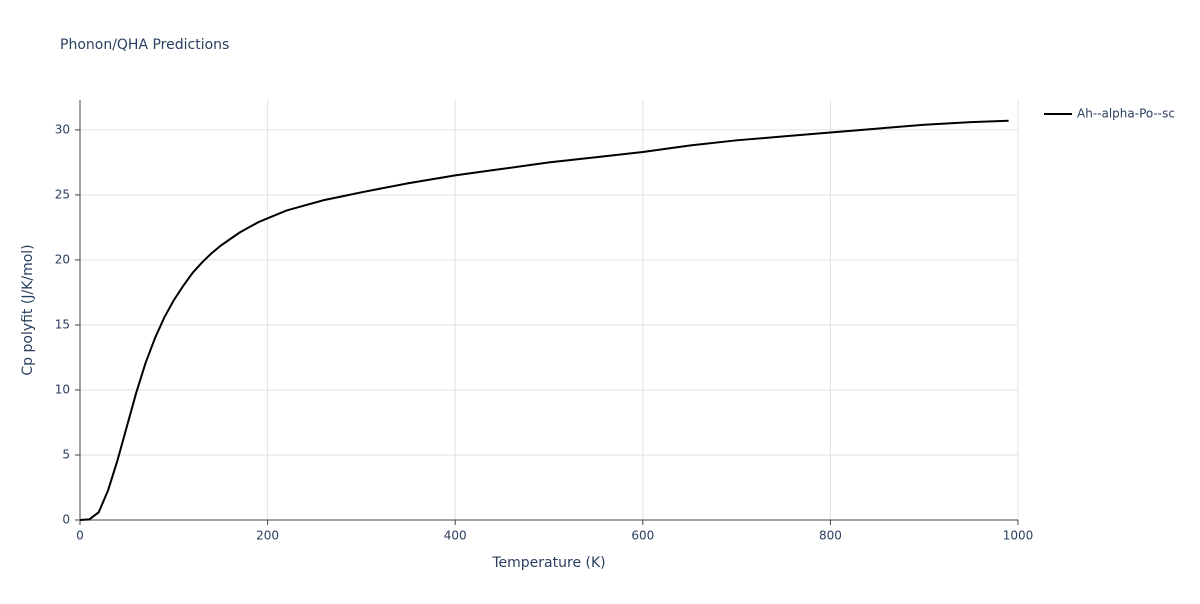  What do you see at coordinates (455, 536) in the screenshot?
I see `x-tick-label: 400` at bounding box center [455, 536].